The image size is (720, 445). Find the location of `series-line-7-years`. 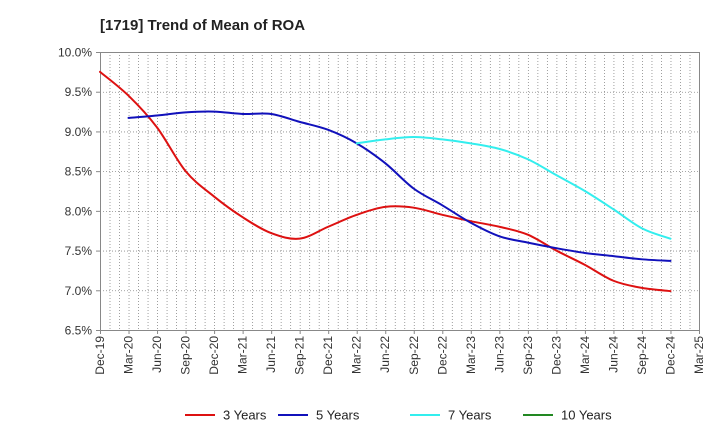

series-line-7-years is located at coordinates (513, 187).